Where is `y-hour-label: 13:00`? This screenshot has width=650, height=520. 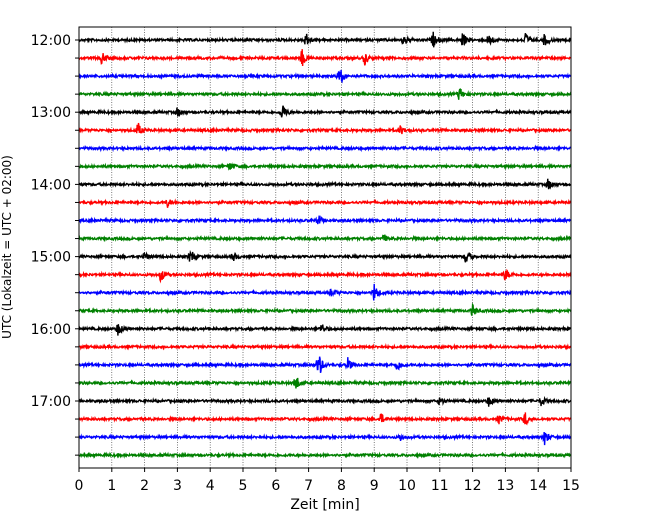
y-hour-label: 13:00 is located at coordinates (51, 113).